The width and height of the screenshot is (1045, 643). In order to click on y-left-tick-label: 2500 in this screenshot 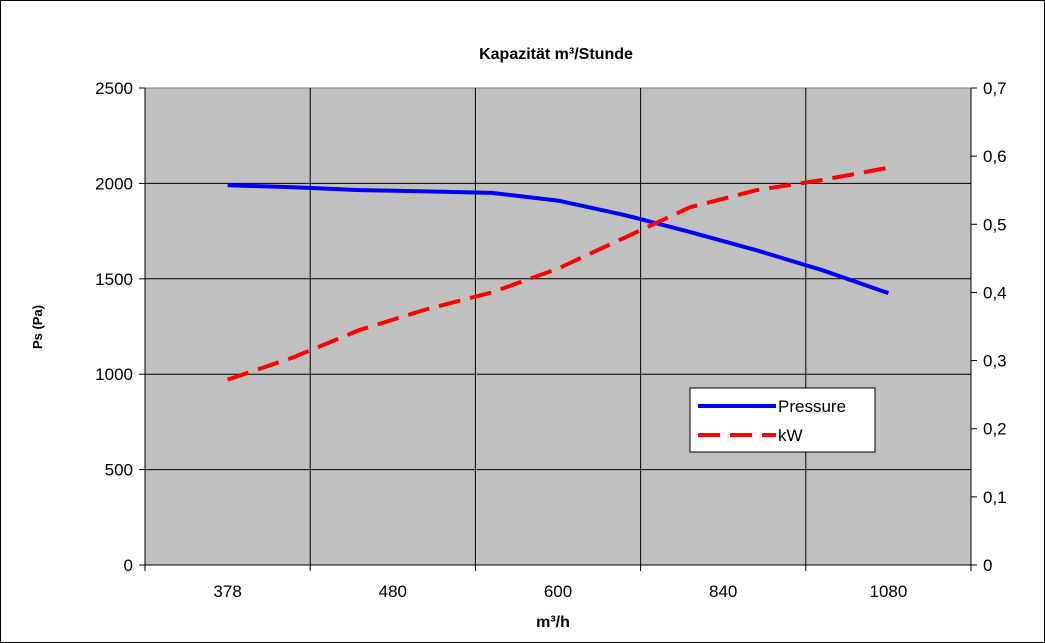, I will do `click(114, 88)`.